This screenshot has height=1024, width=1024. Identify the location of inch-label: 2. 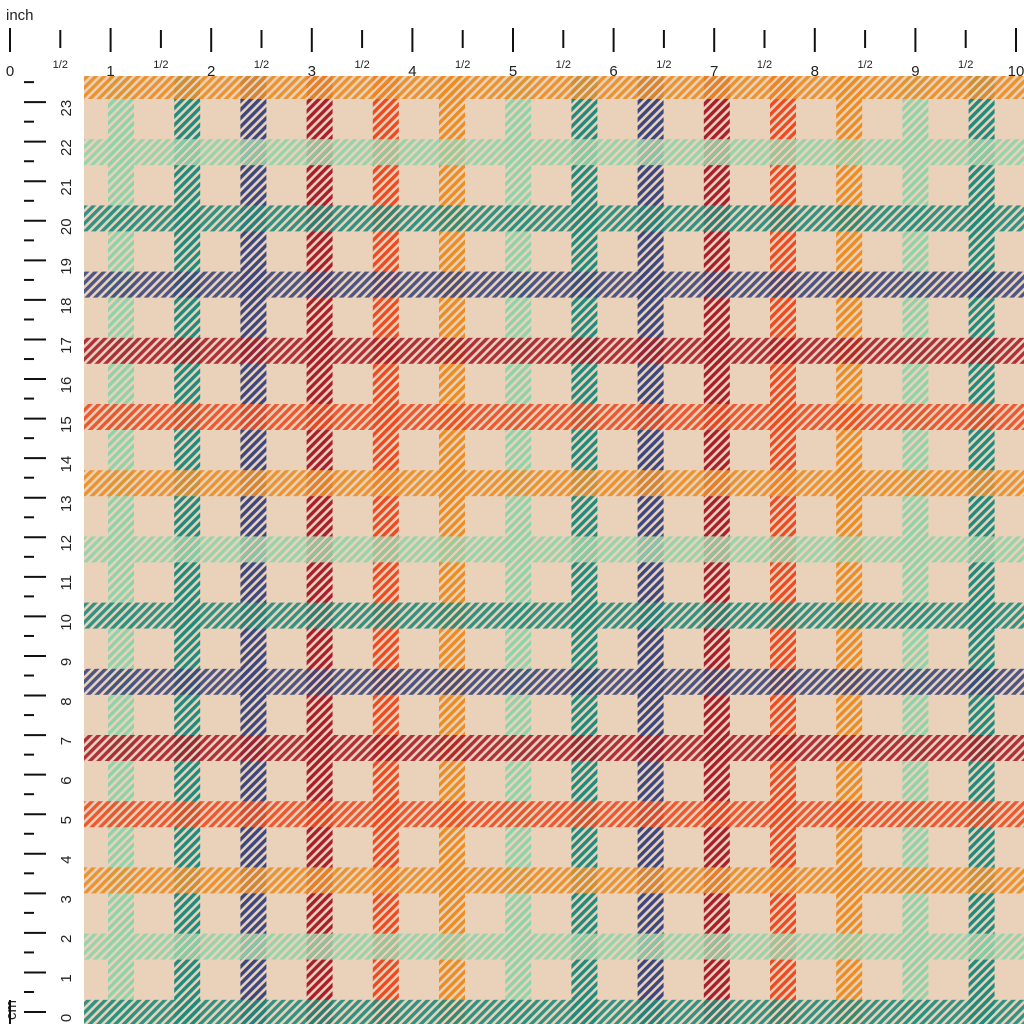
(211, 71).